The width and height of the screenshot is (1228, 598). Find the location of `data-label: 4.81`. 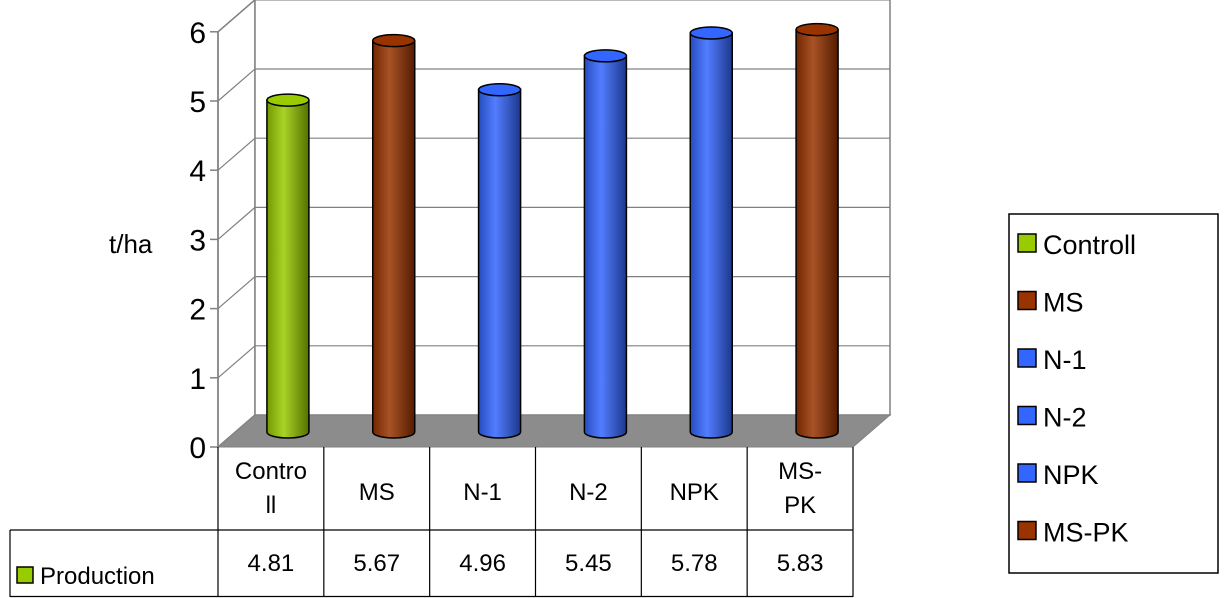

data-label: 4.81 is located at coordinates (271, 563).